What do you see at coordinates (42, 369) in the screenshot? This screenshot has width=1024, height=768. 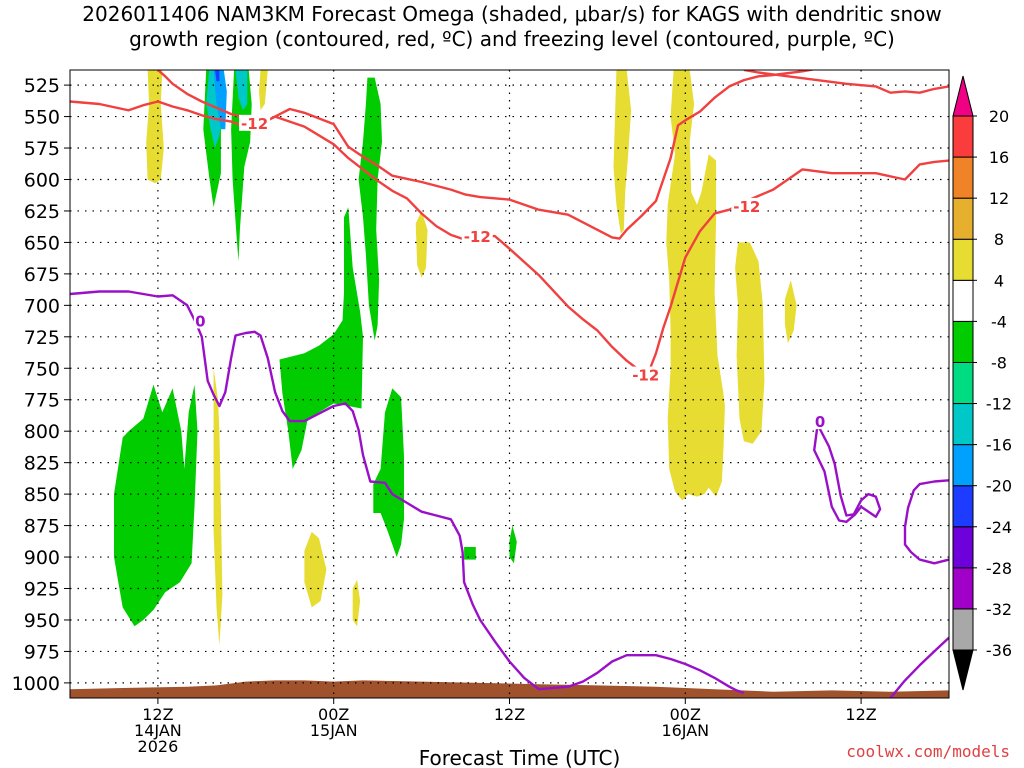 I see `y-tick-label-750: 750` at bounding box center [42, 369].